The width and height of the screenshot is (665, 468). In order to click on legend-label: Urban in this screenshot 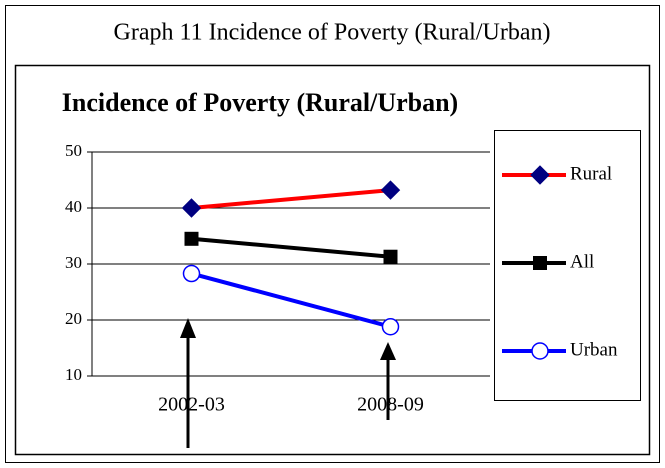, I will do `click(594, 349)`.